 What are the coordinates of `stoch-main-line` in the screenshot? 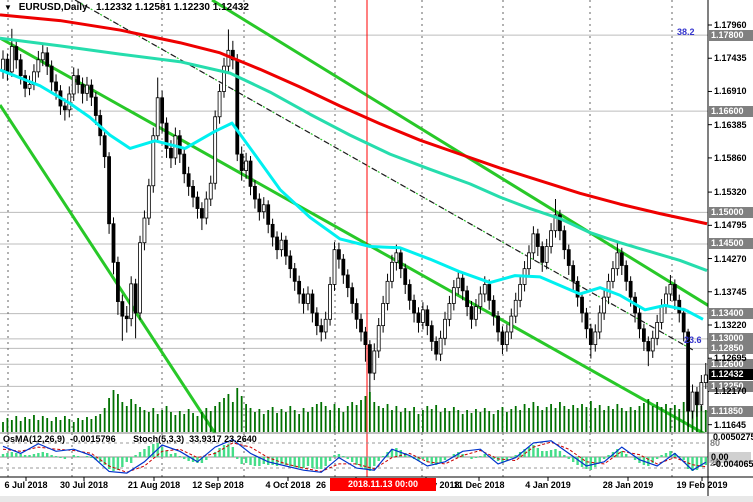 It's located at (354, 456).